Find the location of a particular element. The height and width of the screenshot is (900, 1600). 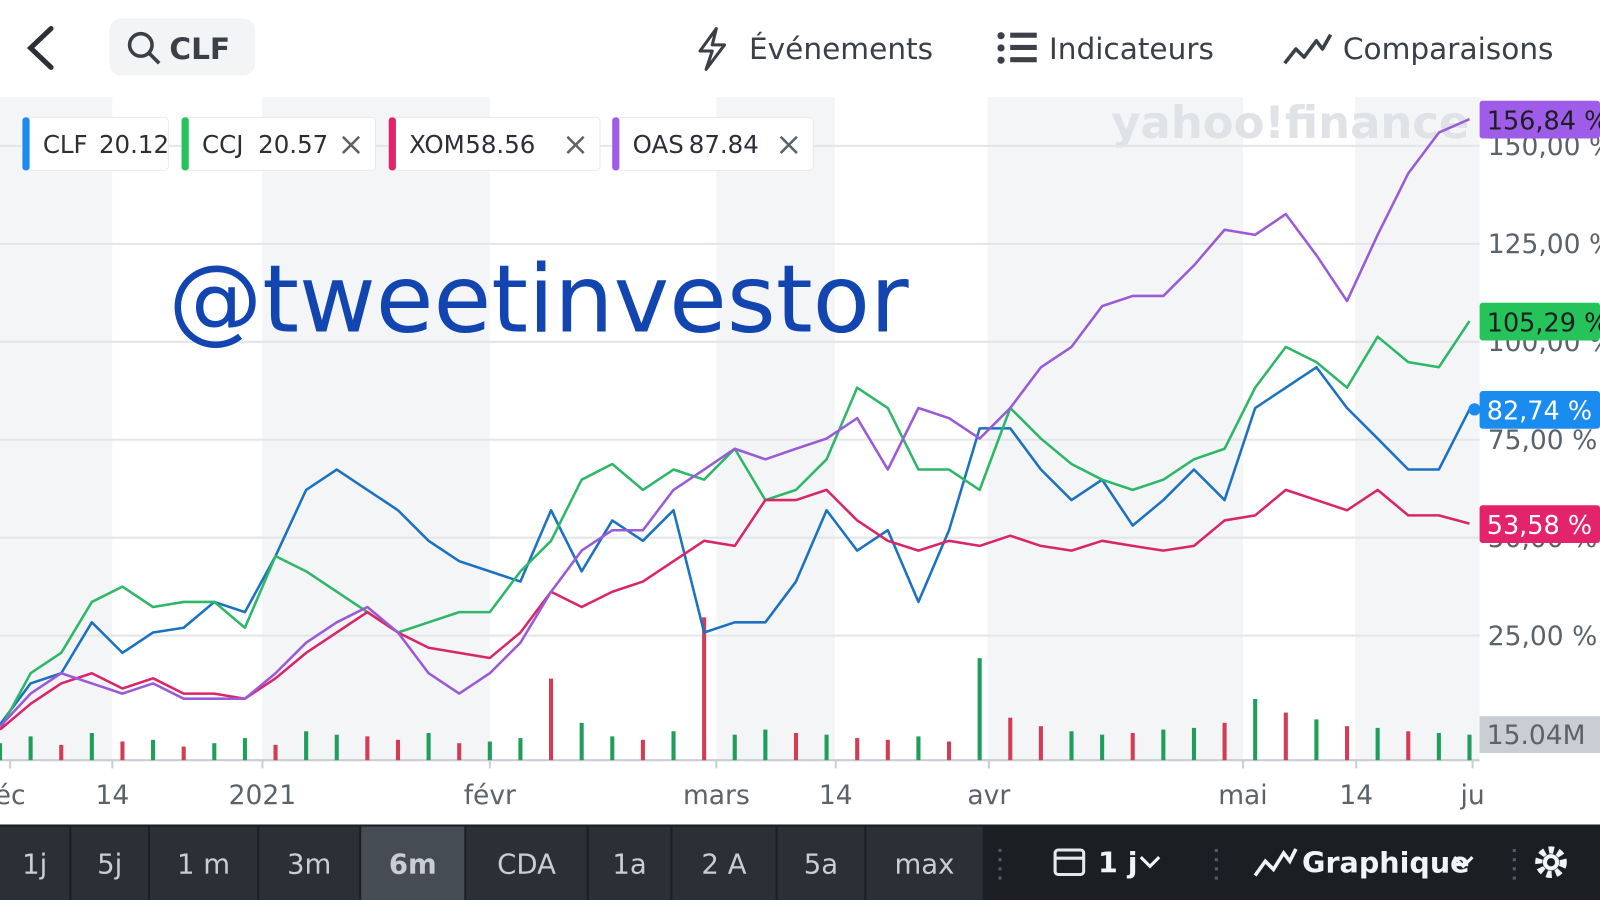

range-label: 6m is located at coordinates (413, 864).